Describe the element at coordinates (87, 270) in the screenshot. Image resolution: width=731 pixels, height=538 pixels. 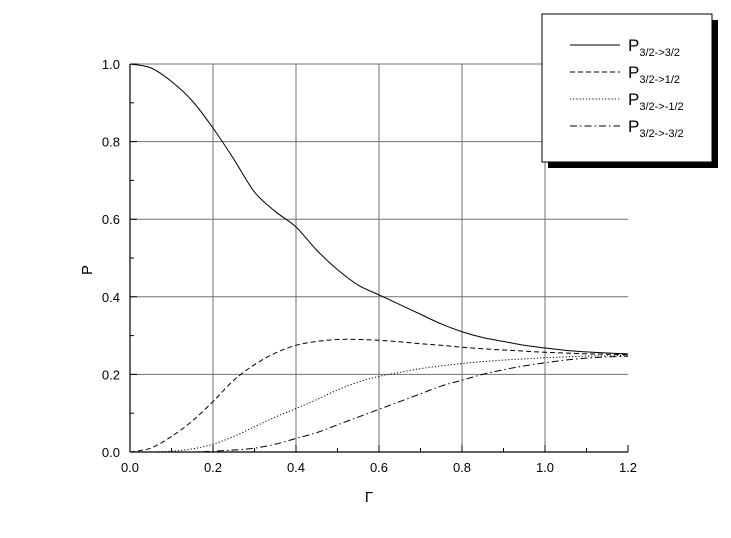
I see `y-axis-label: P` at that location.